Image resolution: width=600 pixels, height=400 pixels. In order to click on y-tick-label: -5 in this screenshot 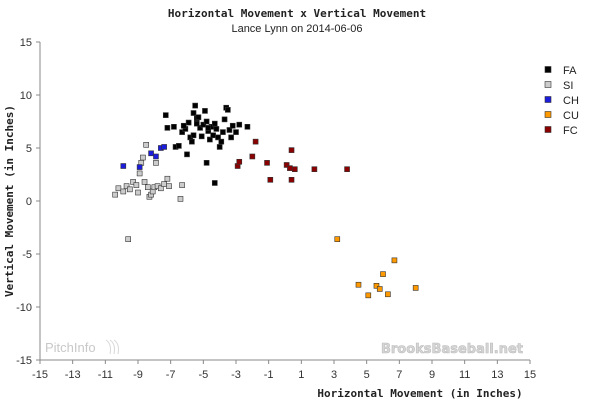, I will do `click(27, 255)`.